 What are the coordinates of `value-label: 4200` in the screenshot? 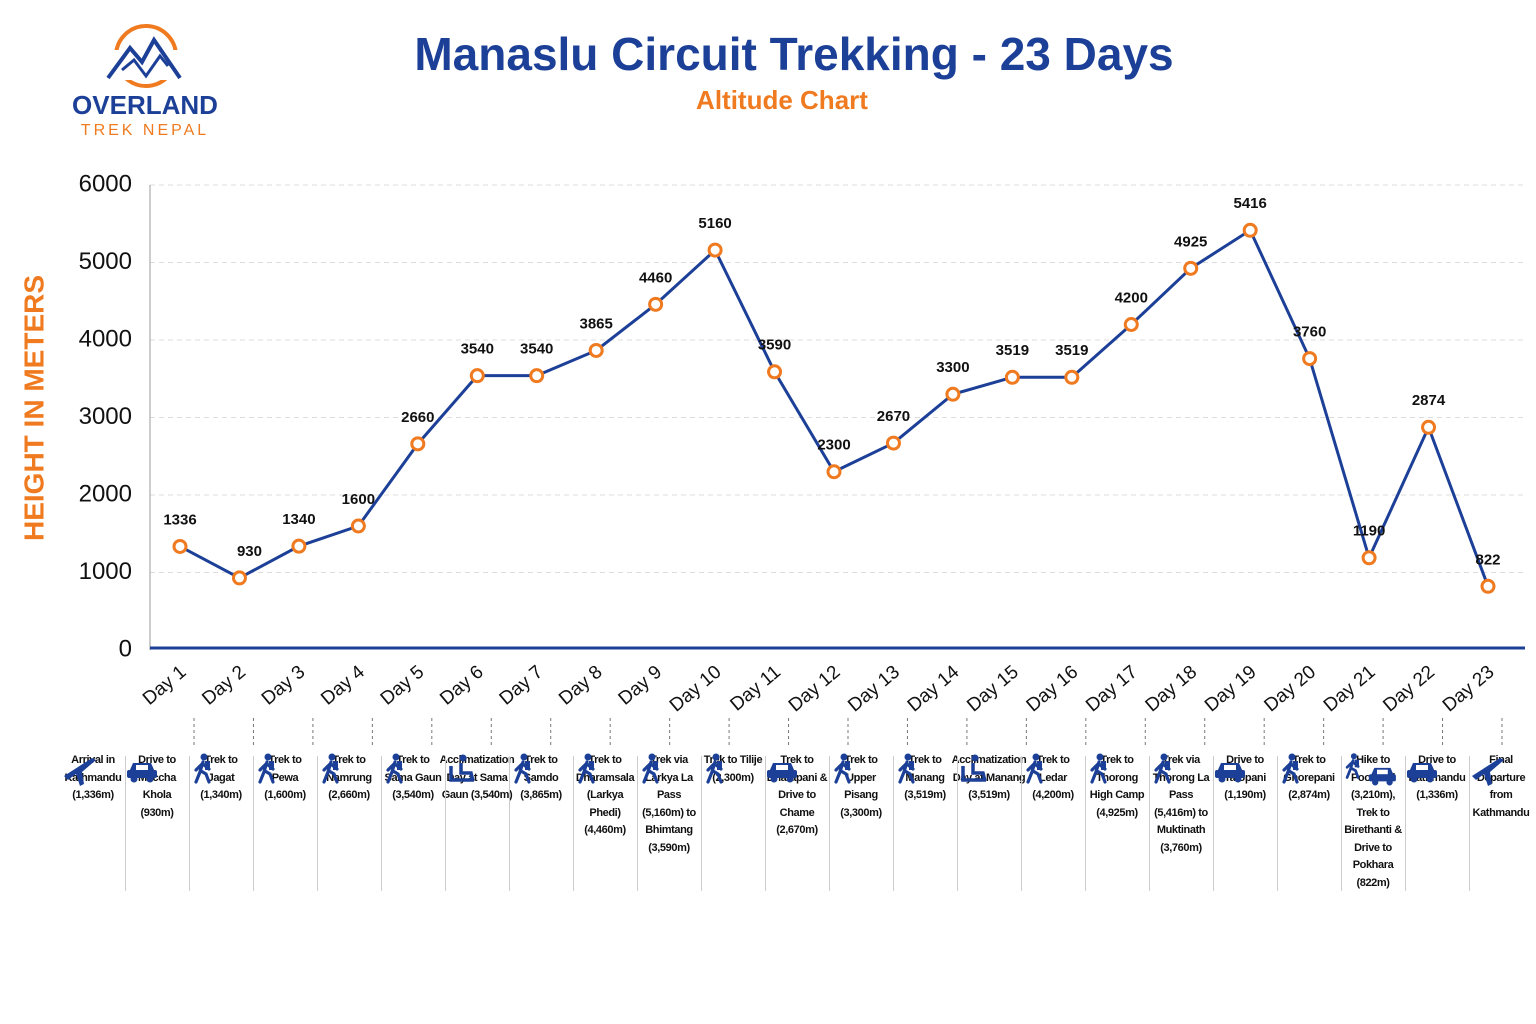 It's located at (1131, 297).